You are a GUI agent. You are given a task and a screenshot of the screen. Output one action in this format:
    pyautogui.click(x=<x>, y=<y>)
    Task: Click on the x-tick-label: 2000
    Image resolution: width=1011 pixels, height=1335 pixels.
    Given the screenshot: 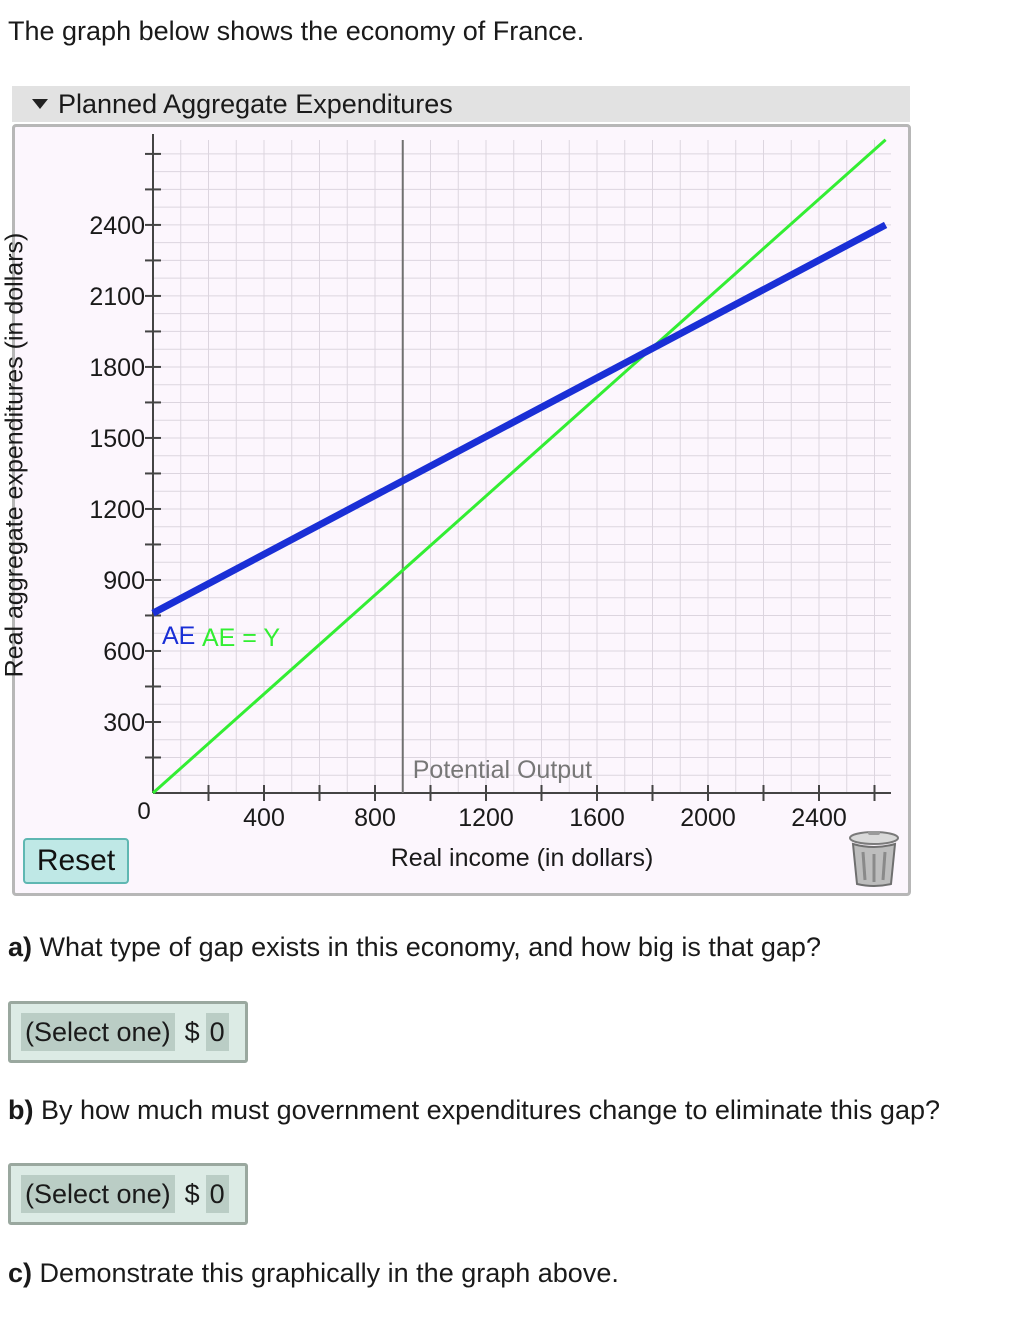 What is the action you would take?
    pyautogui.click(x=708, y=818)
    